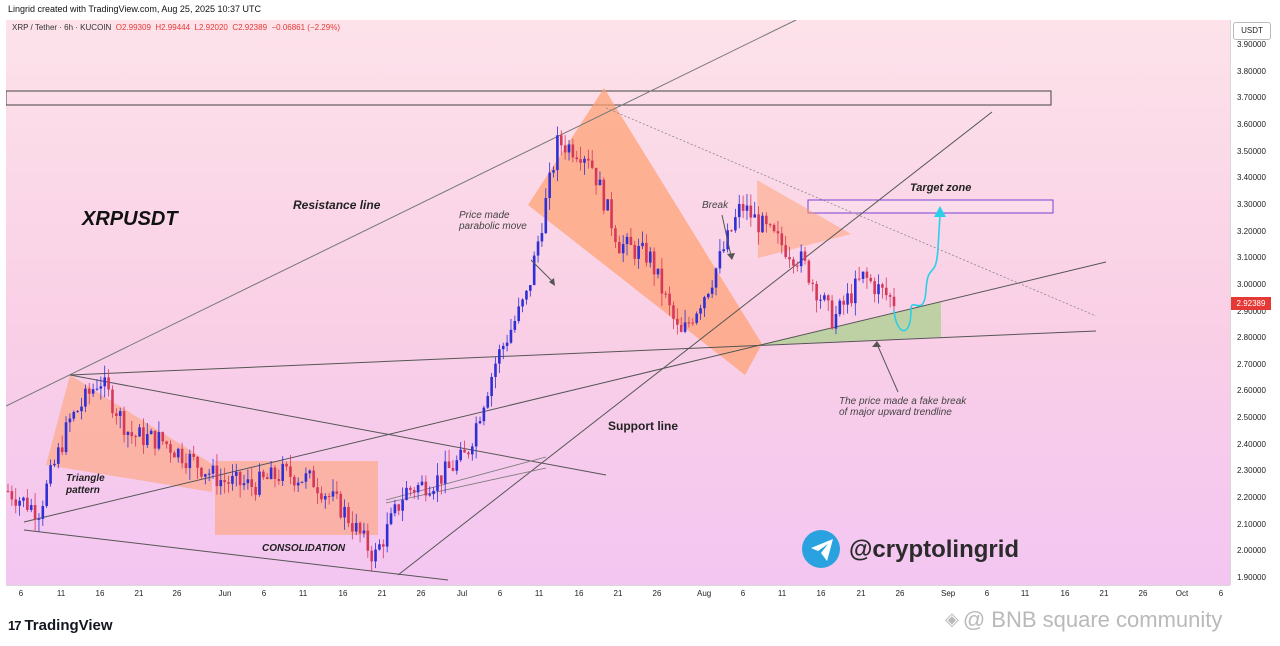 This screenshot has height=646, width=1280. I want to click on currency-label: USDT, so click(1252, 31).